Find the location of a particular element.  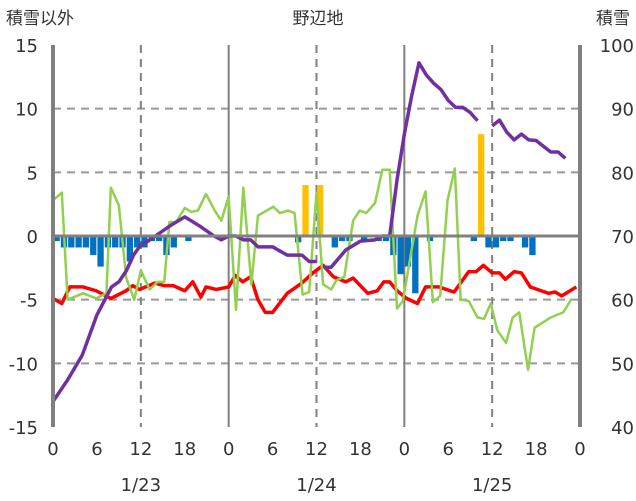

y-right-tick-label: 90 is located at coordinates (622, 110).